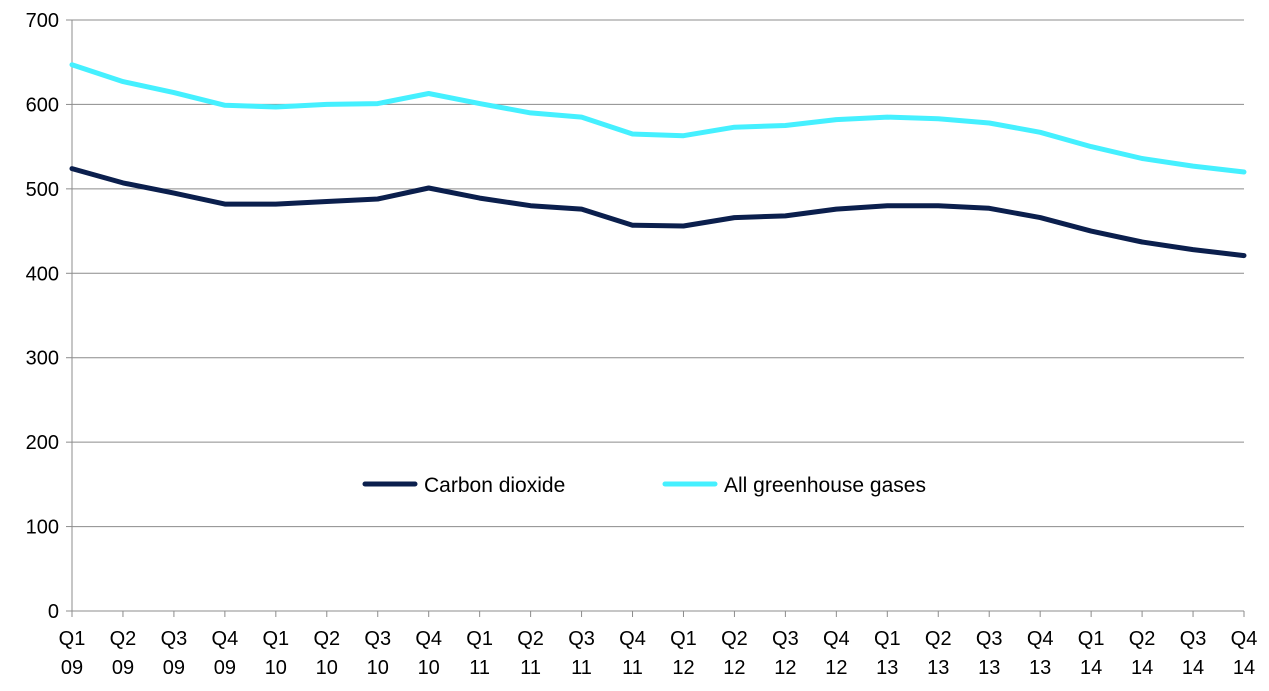 This screenshot has width=1269, height=691. Describe the element at coordinates (632, 653) in the screenshot. I see `x-tick-label: Q4 11` at that location.